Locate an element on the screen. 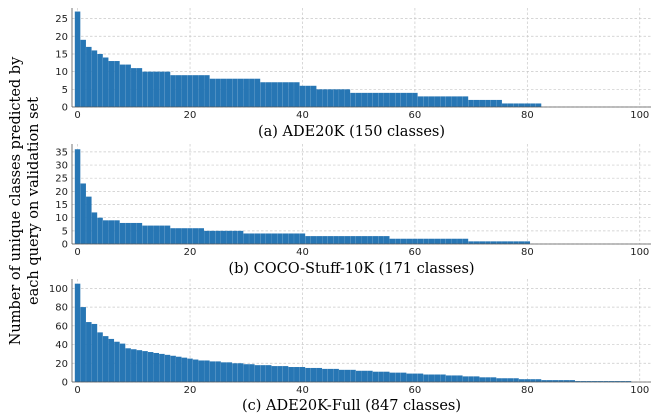 This screenshot has height=414, width=654. y-axis-label-line-2: each query on validation set is located at coordinates (34, 201).